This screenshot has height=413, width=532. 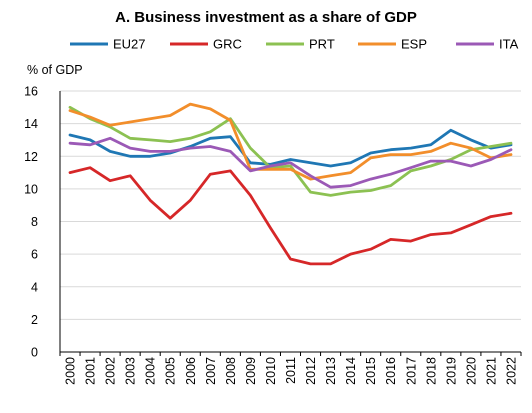 What do you see at coordinates (34, 255) in the screenshot?
I see `y-tick-label: 6` at bounding box center [34, 255].